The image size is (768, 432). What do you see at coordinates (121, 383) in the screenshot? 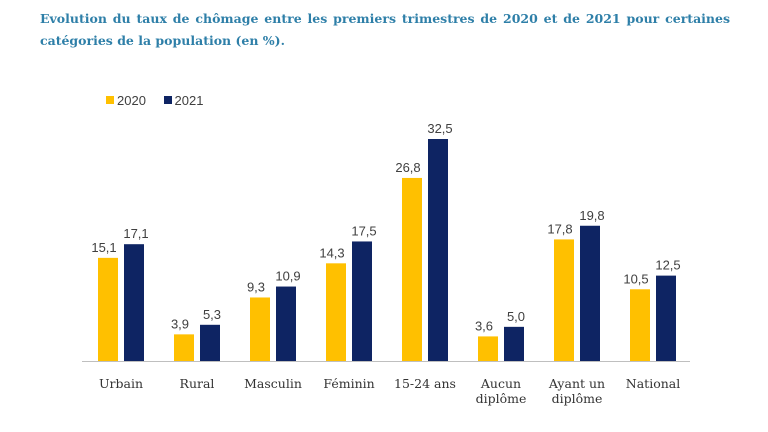
I see `category-label-0: Urbain` at bounding box center [121, 383].